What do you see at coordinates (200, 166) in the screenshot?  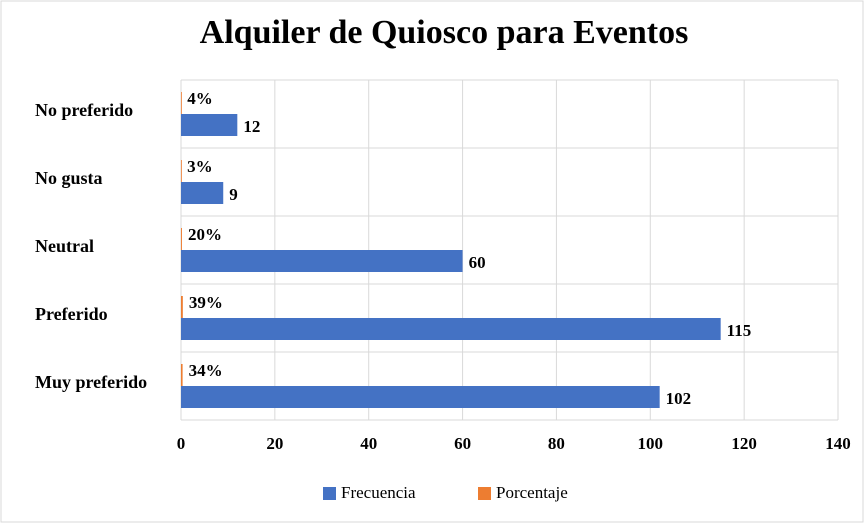 I see `data-label: 3%` at bounding box center [200, 166].